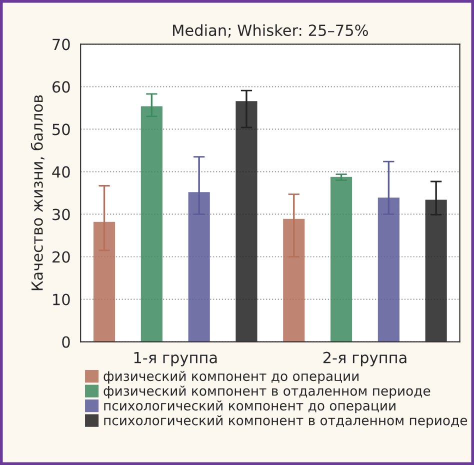  What do you see at coordinates (364, 359) in the screenshot?
I see `x-tick-label: 2-я группа` at bounding box center [364, 359].